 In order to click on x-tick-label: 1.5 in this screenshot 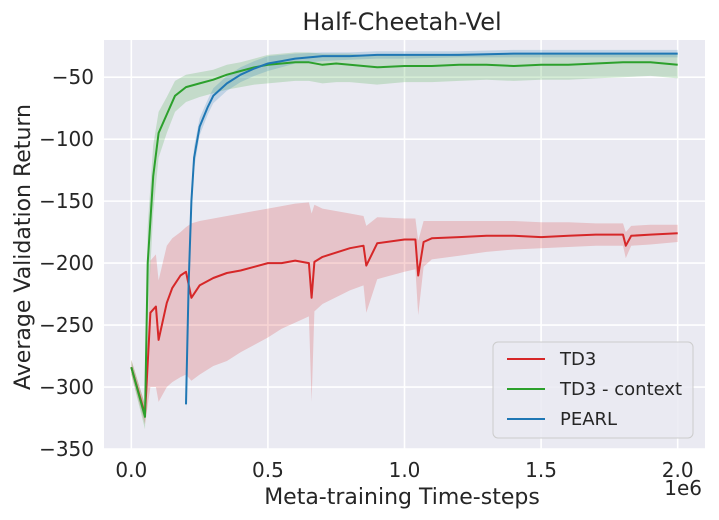, I will do `click(541, 470)`.